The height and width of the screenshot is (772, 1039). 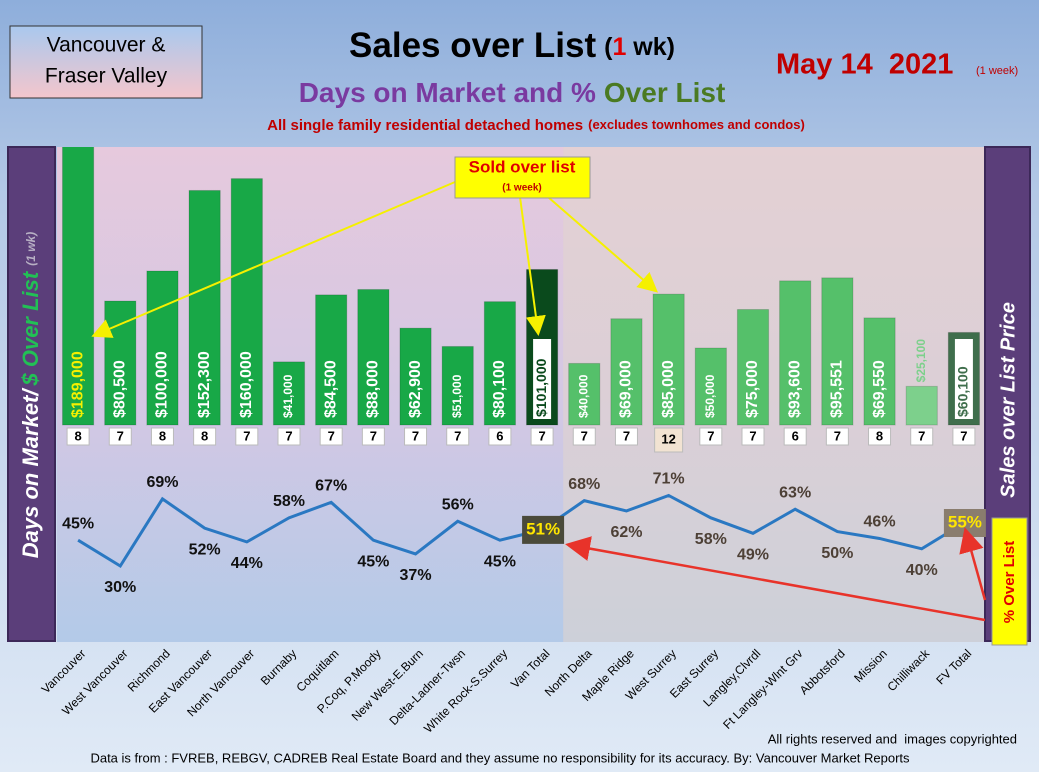 What do you see at coordinates (415, 389) in the screenshot?
I see `bar-value-label: $62,900` at bounding box center [415, 389].